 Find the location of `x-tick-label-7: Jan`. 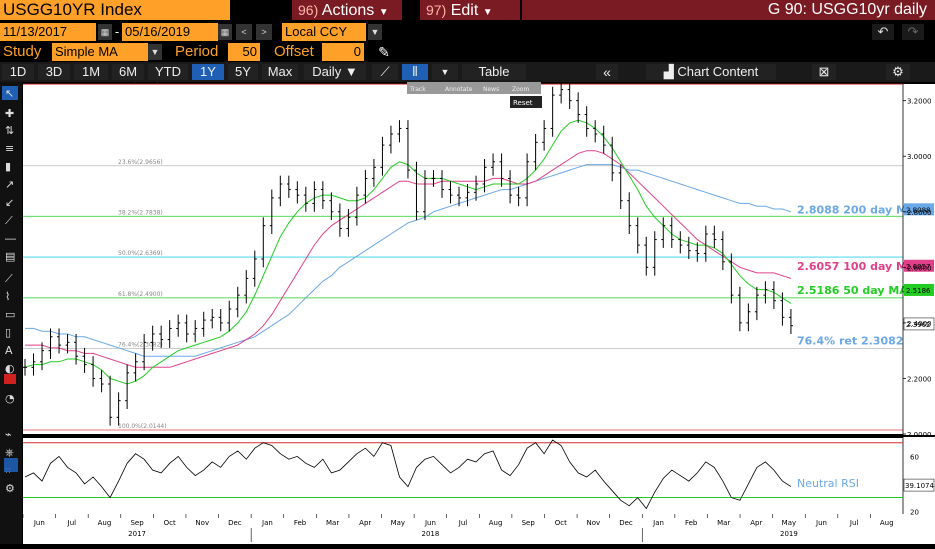

x-tick-label-7: Jan is located at coordinates (267, 523).